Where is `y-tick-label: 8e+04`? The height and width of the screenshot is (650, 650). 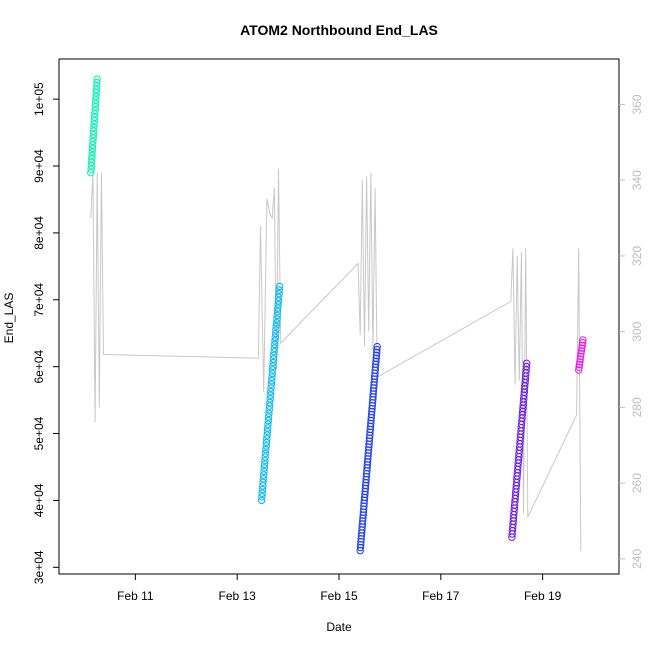
y-tick-label: 8e+04 is located at coordinates (39, 233).